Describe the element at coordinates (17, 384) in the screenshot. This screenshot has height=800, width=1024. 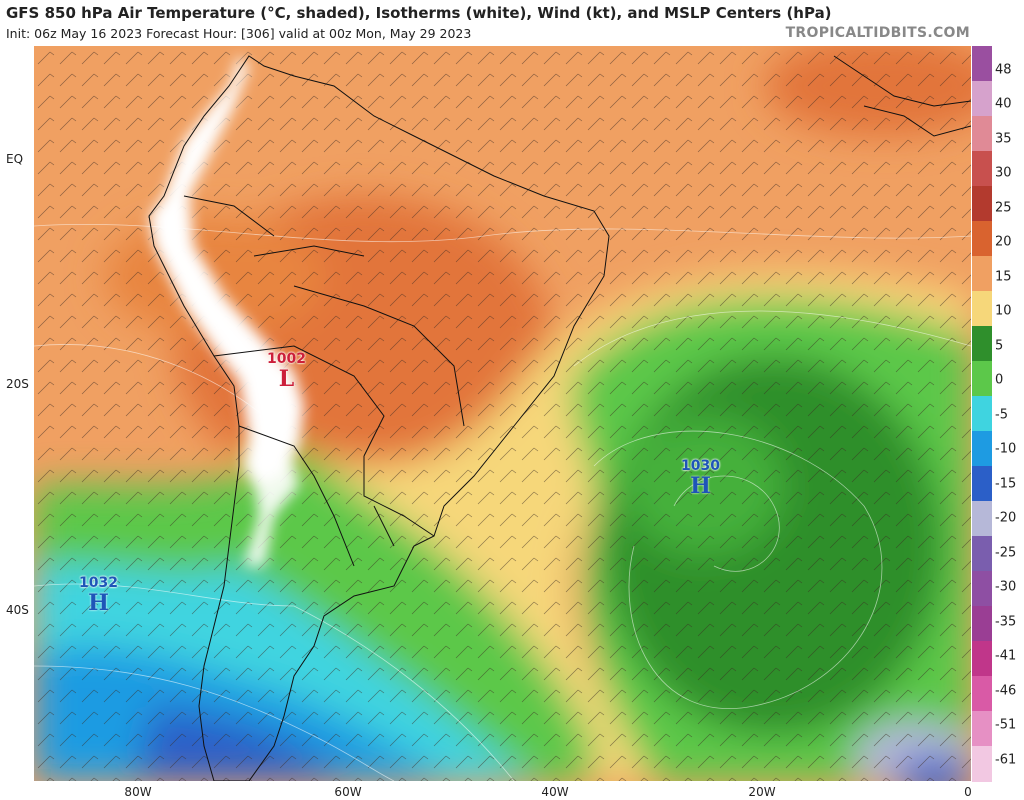
I see `lat-label-20s: 20S` at that location.